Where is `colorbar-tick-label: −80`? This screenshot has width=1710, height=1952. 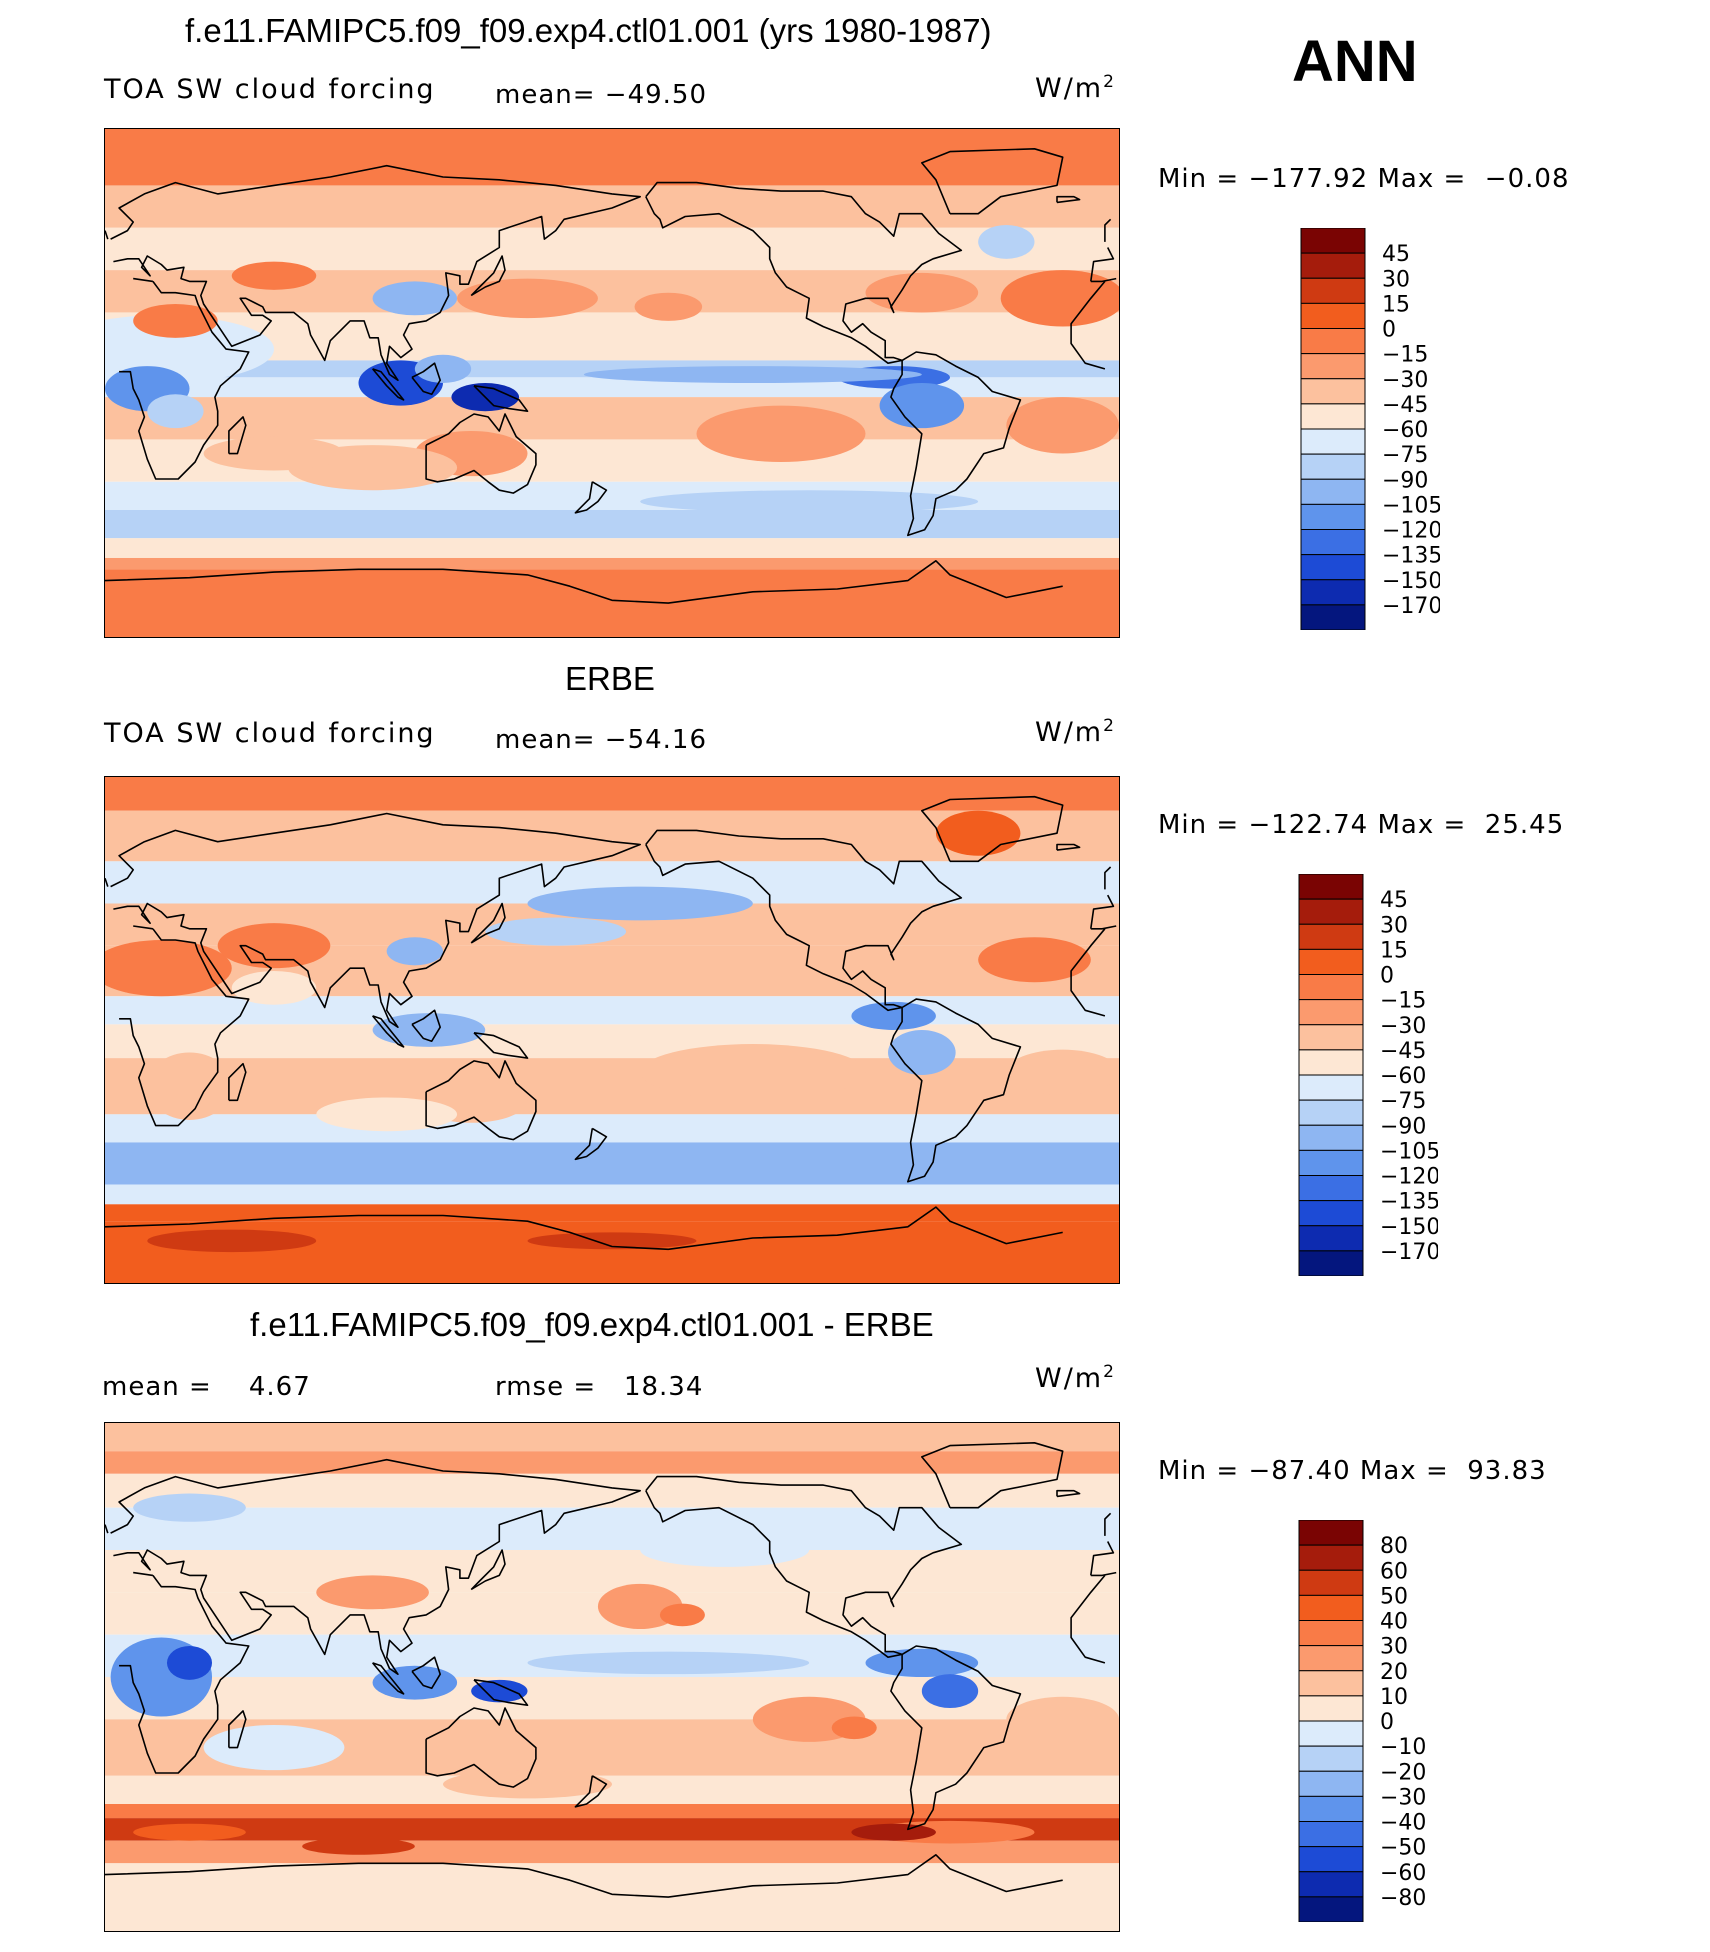 colorbar-tick-label: −80 is located at coordinates (1403, 1898).